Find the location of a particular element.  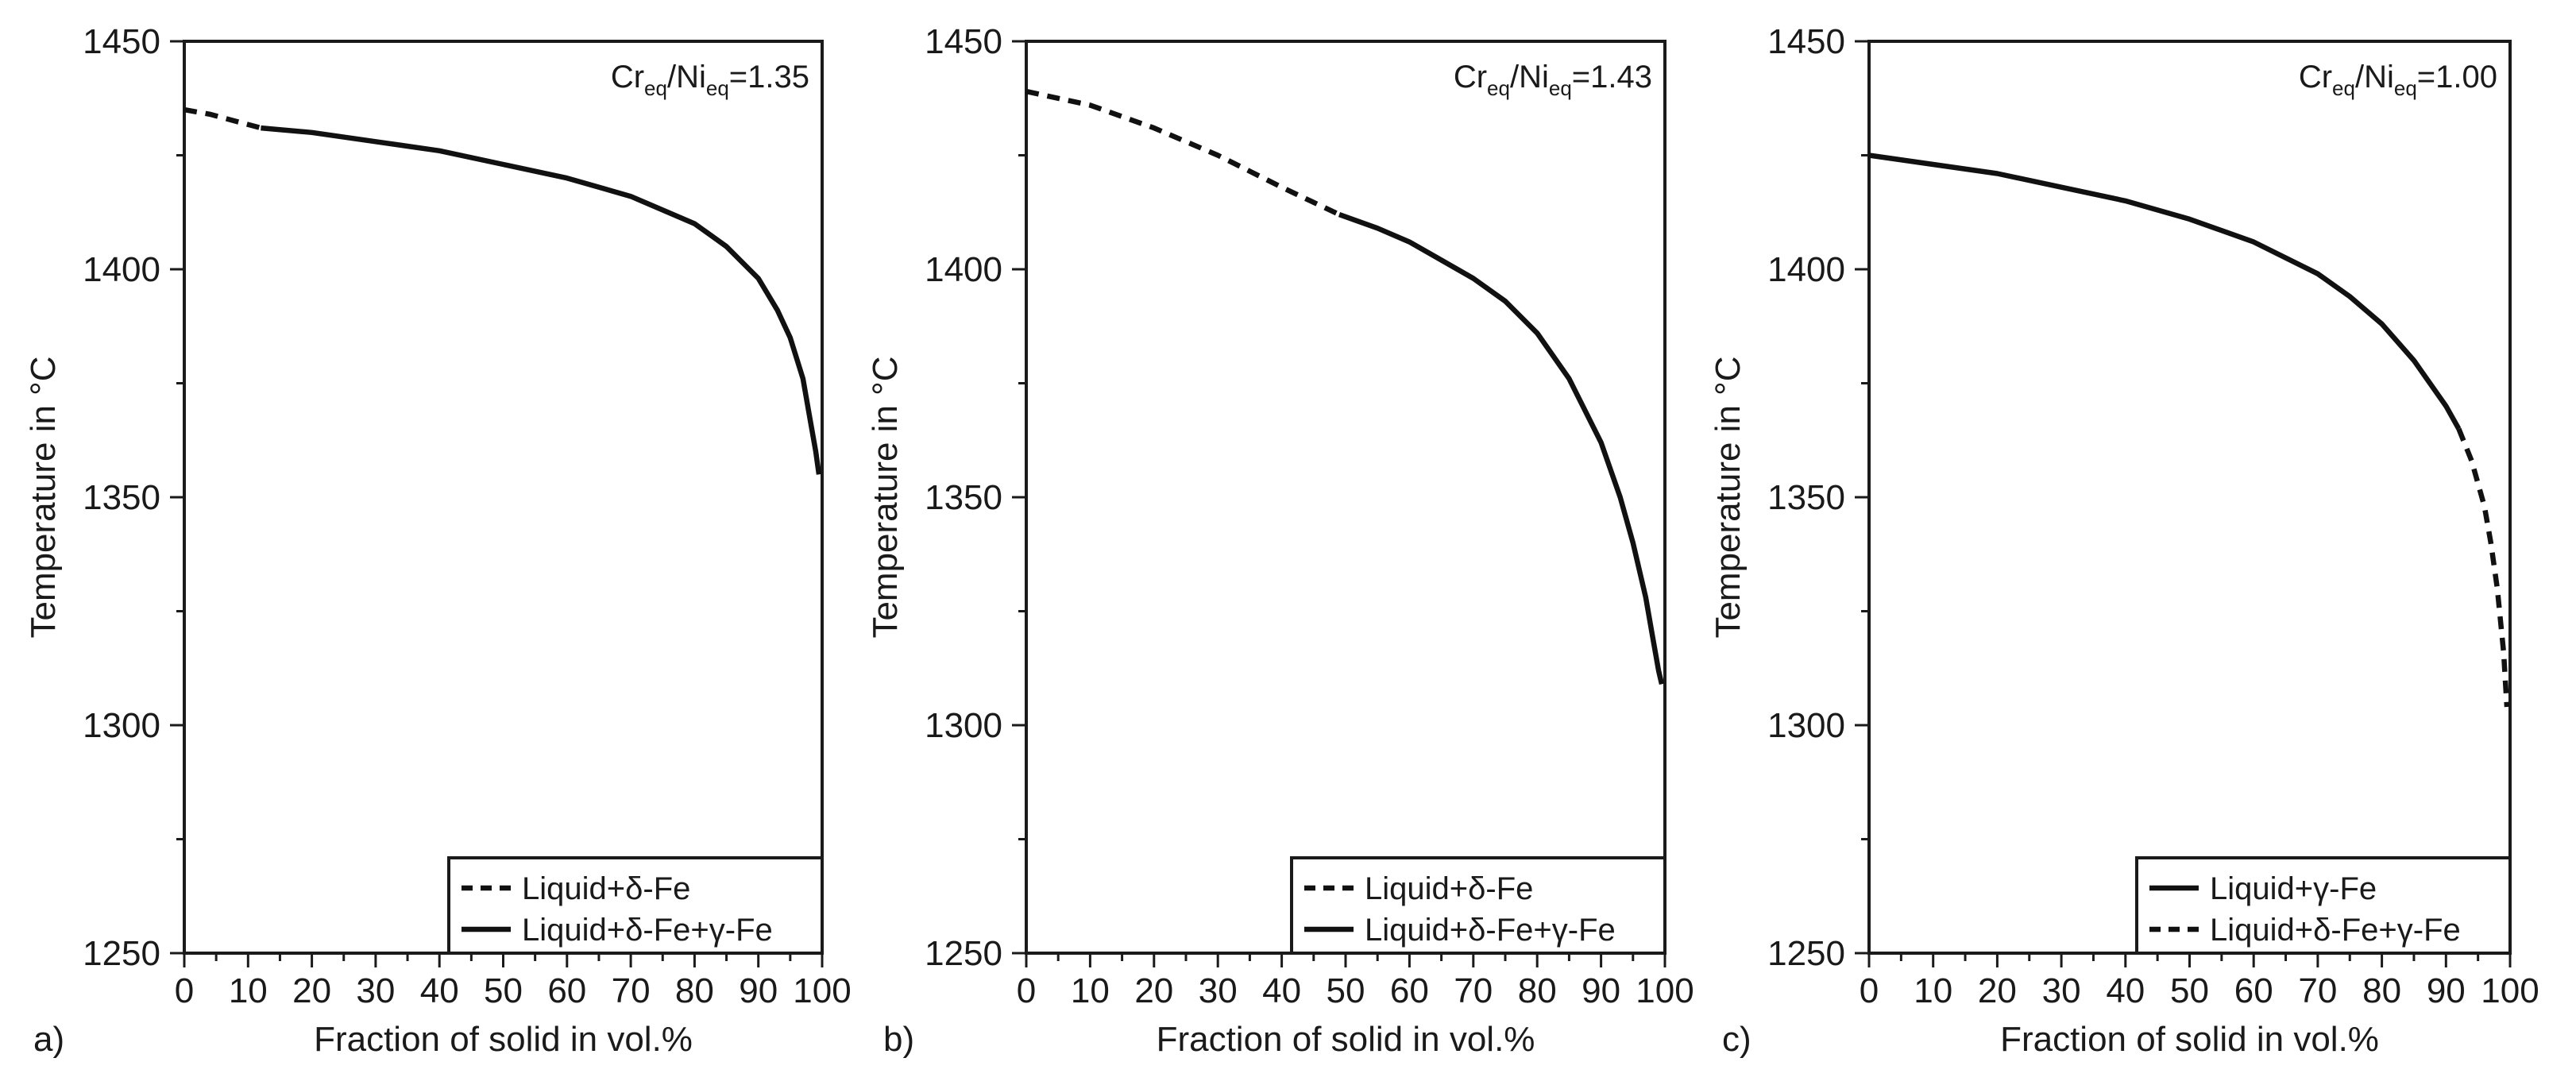

annotation-text: =1.00 is located at coordinates (2457, 77).